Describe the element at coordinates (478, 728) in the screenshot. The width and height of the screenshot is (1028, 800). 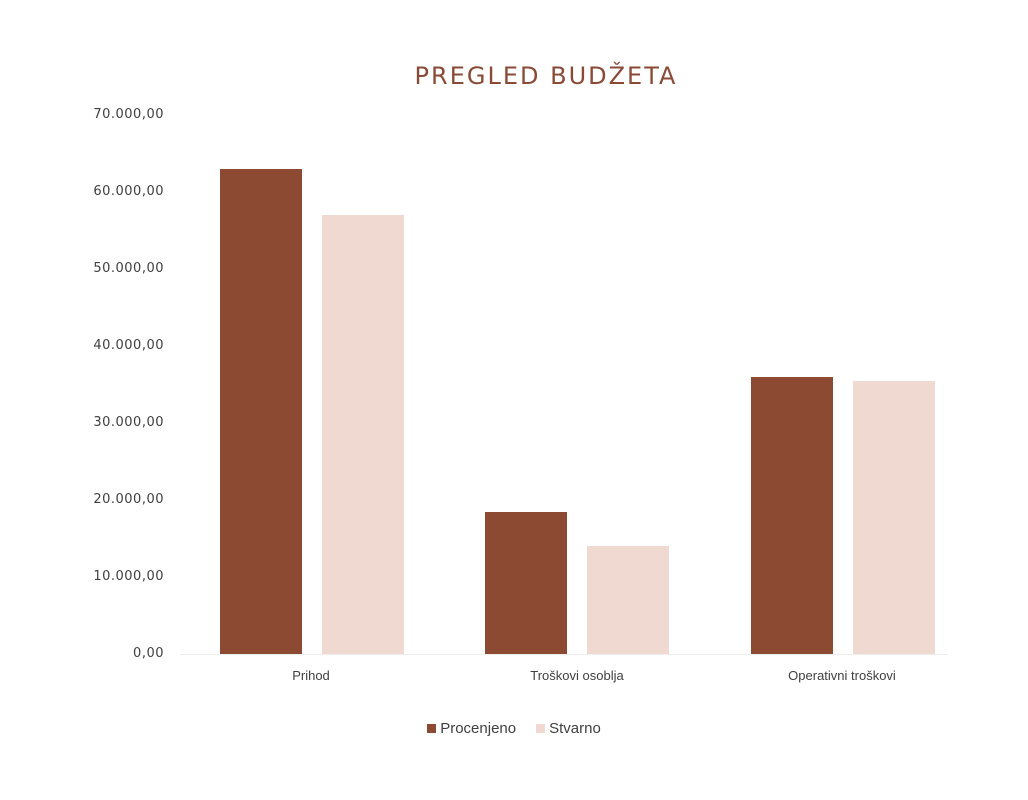
I see `legend-label: Procenjeno` at that location.